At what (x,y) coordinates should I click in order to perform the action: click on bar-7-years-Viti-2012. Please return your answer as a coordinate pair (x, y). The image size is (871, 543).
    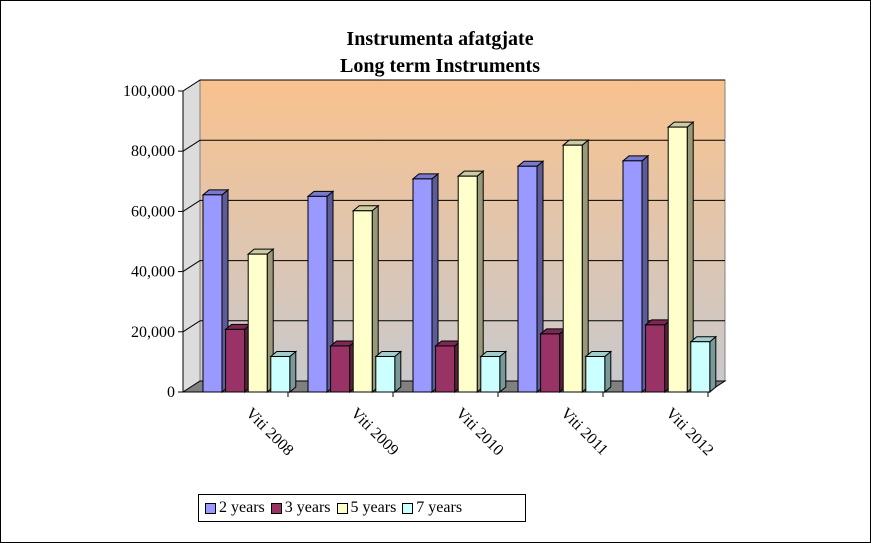
    Looking at the image, I should click on (703, 364).